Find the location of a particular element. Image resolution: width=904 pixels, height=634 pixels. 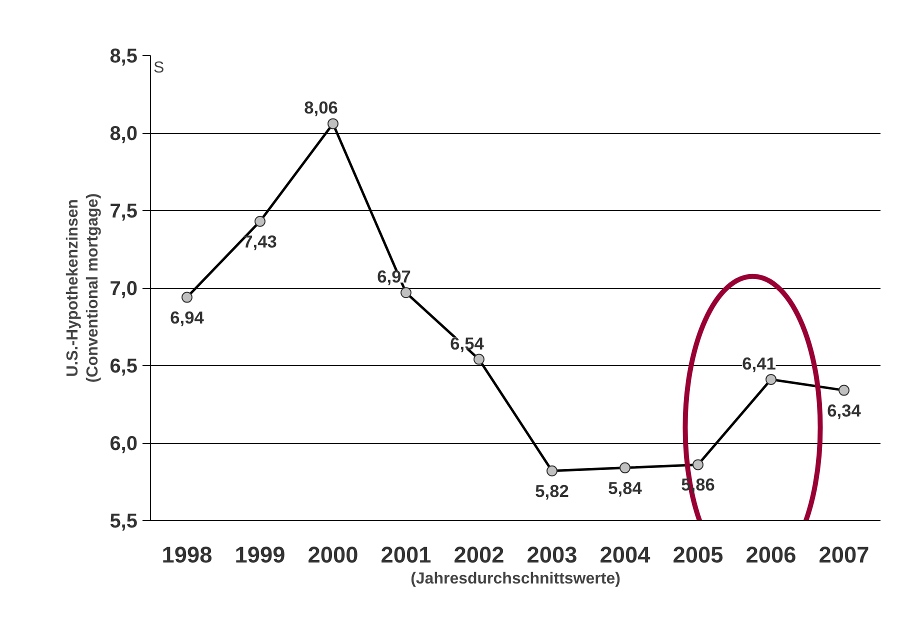

data-label: 6,34 is located at coordinates (844, 410).